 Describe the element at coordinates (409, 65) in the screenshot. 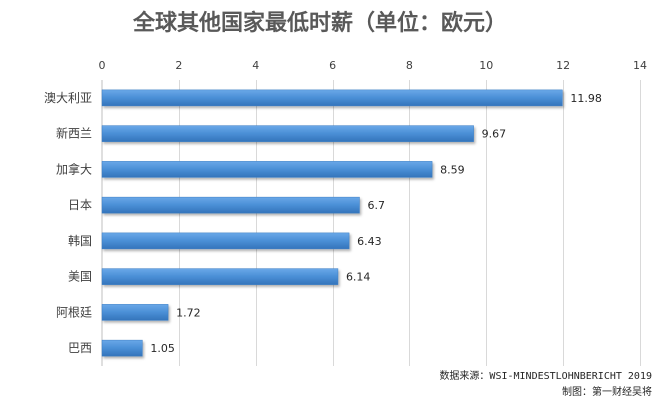

I see `x-tick-label: 8` at that location.